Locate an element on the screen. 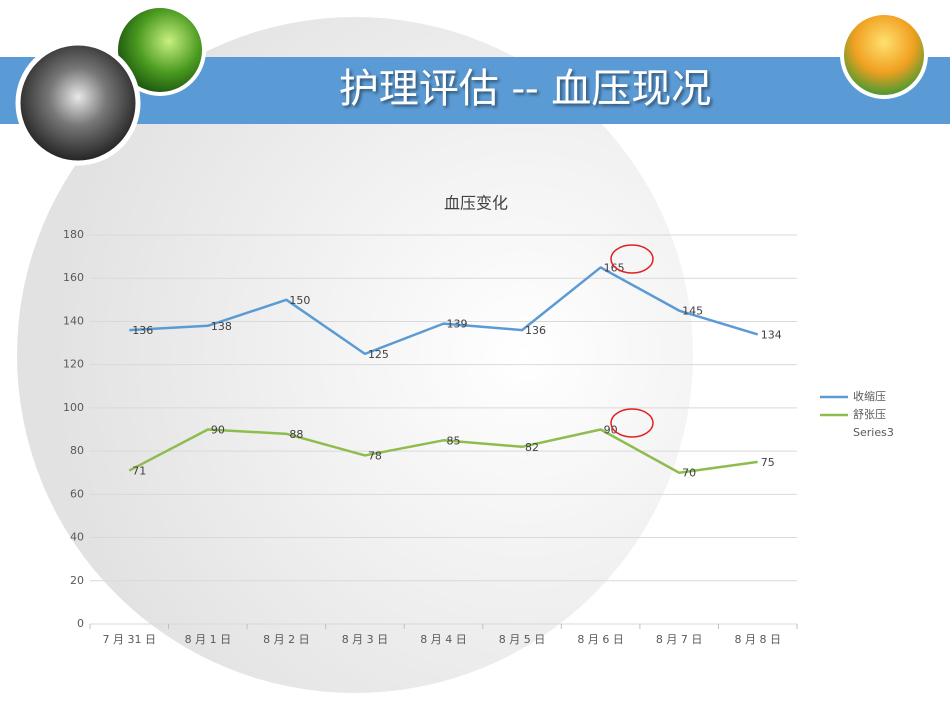 The image size is (950, 717). y-tick-label: 60 is located at coordinates (77, 493).